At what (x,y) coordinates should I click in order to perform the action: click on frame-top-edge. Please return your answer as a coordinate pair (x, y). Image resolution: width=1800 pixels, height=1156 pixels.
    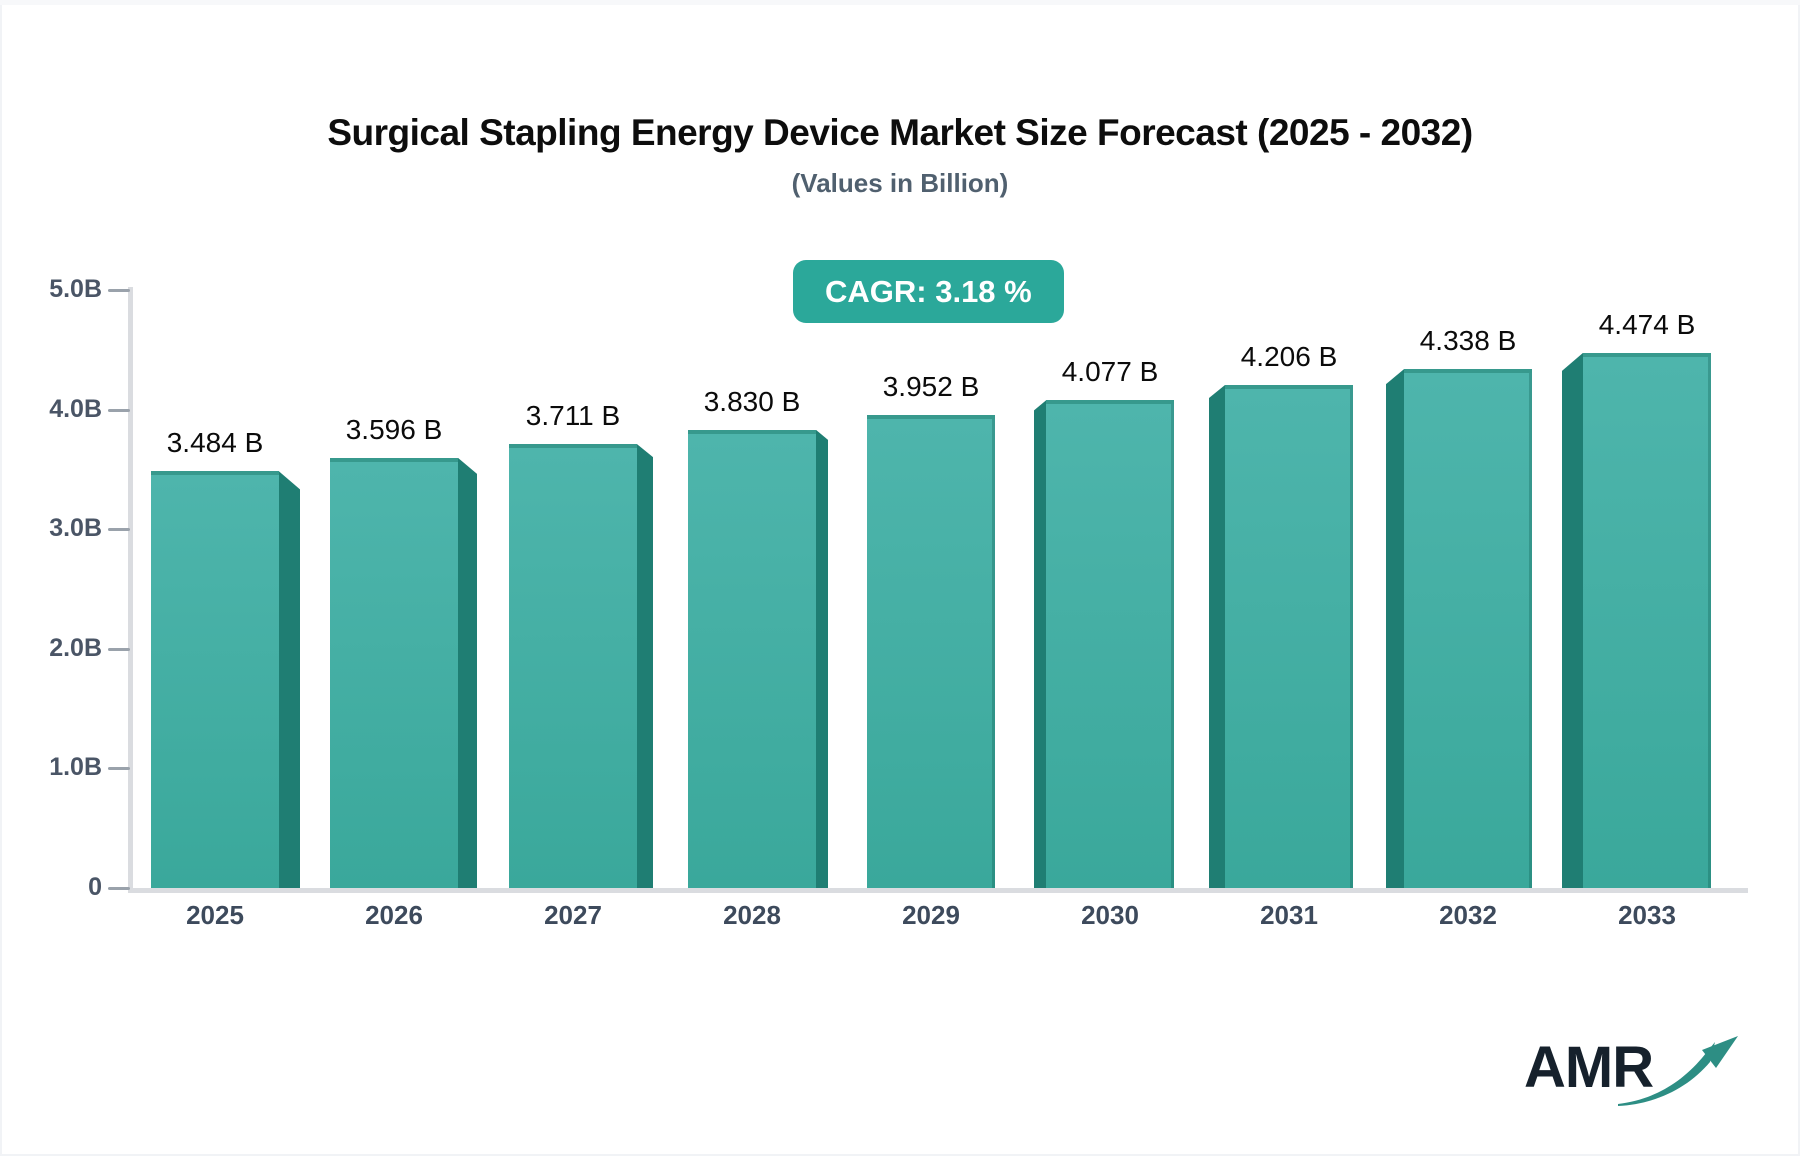
    Looking at the image, I should click on (900, 2).